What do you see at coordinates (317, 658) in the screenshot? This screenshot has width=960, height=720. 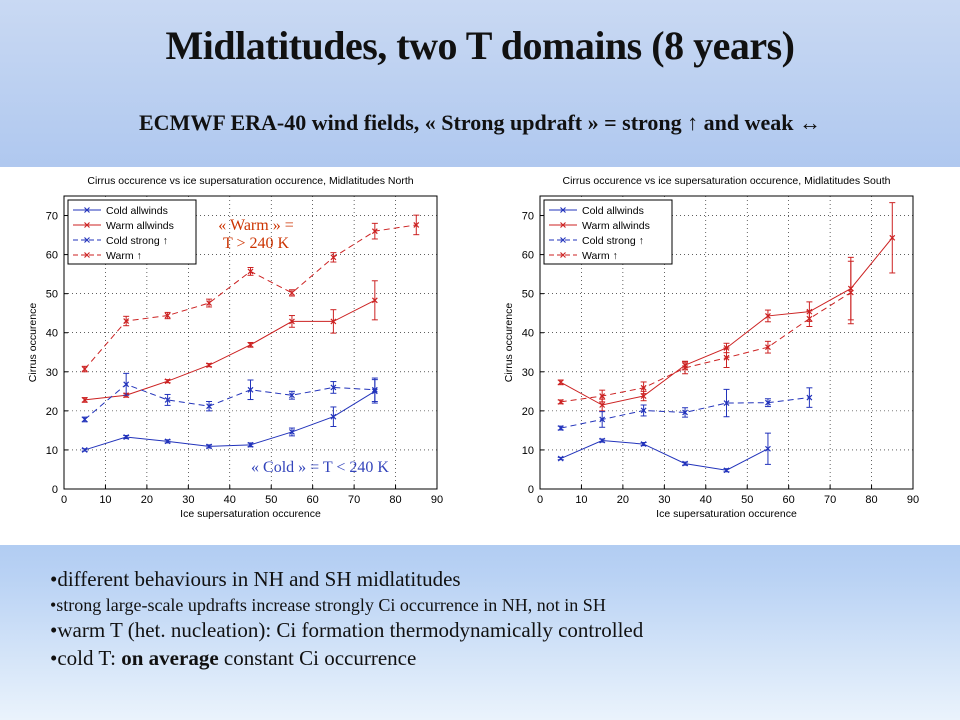 I see `bullet-text: constant Ci occurrence` at bounding box center [317, 658].